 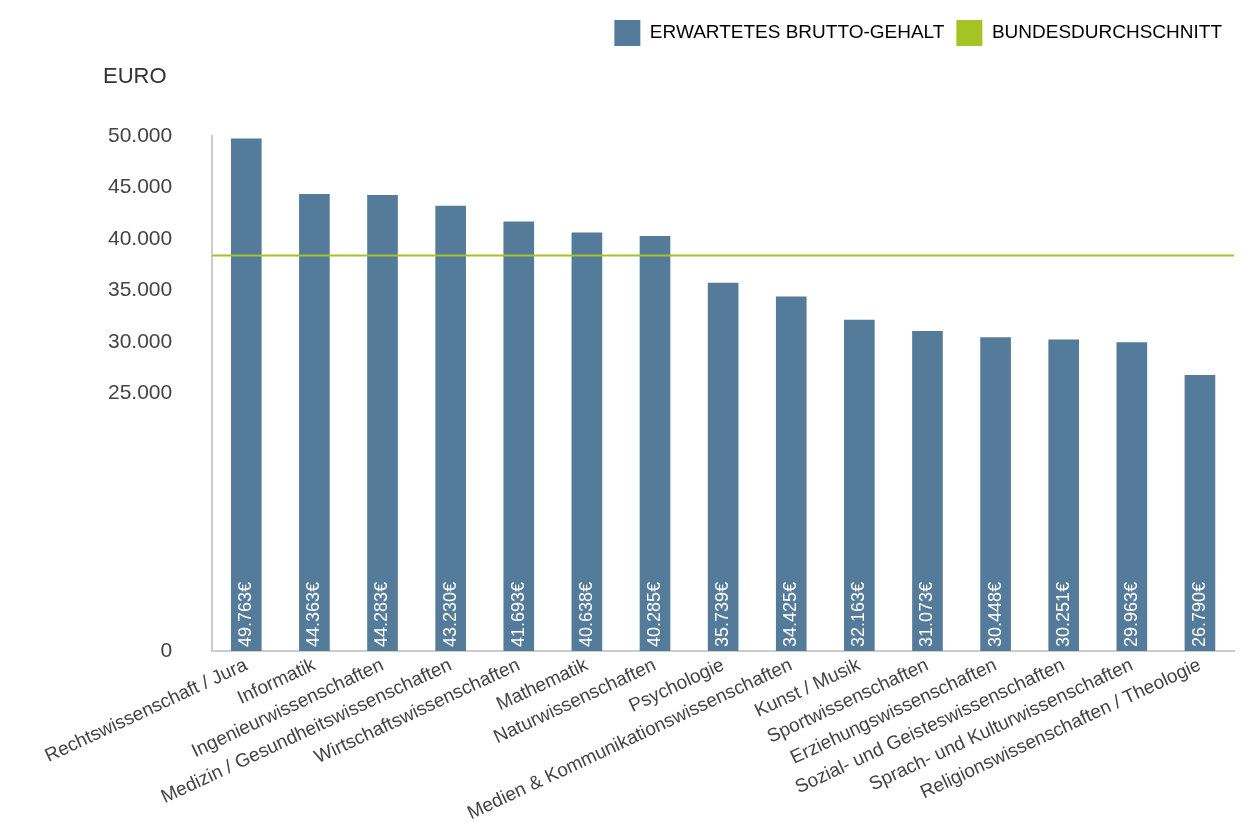 I want to click on data-label: 49.763€, so click(x=245, y=614).